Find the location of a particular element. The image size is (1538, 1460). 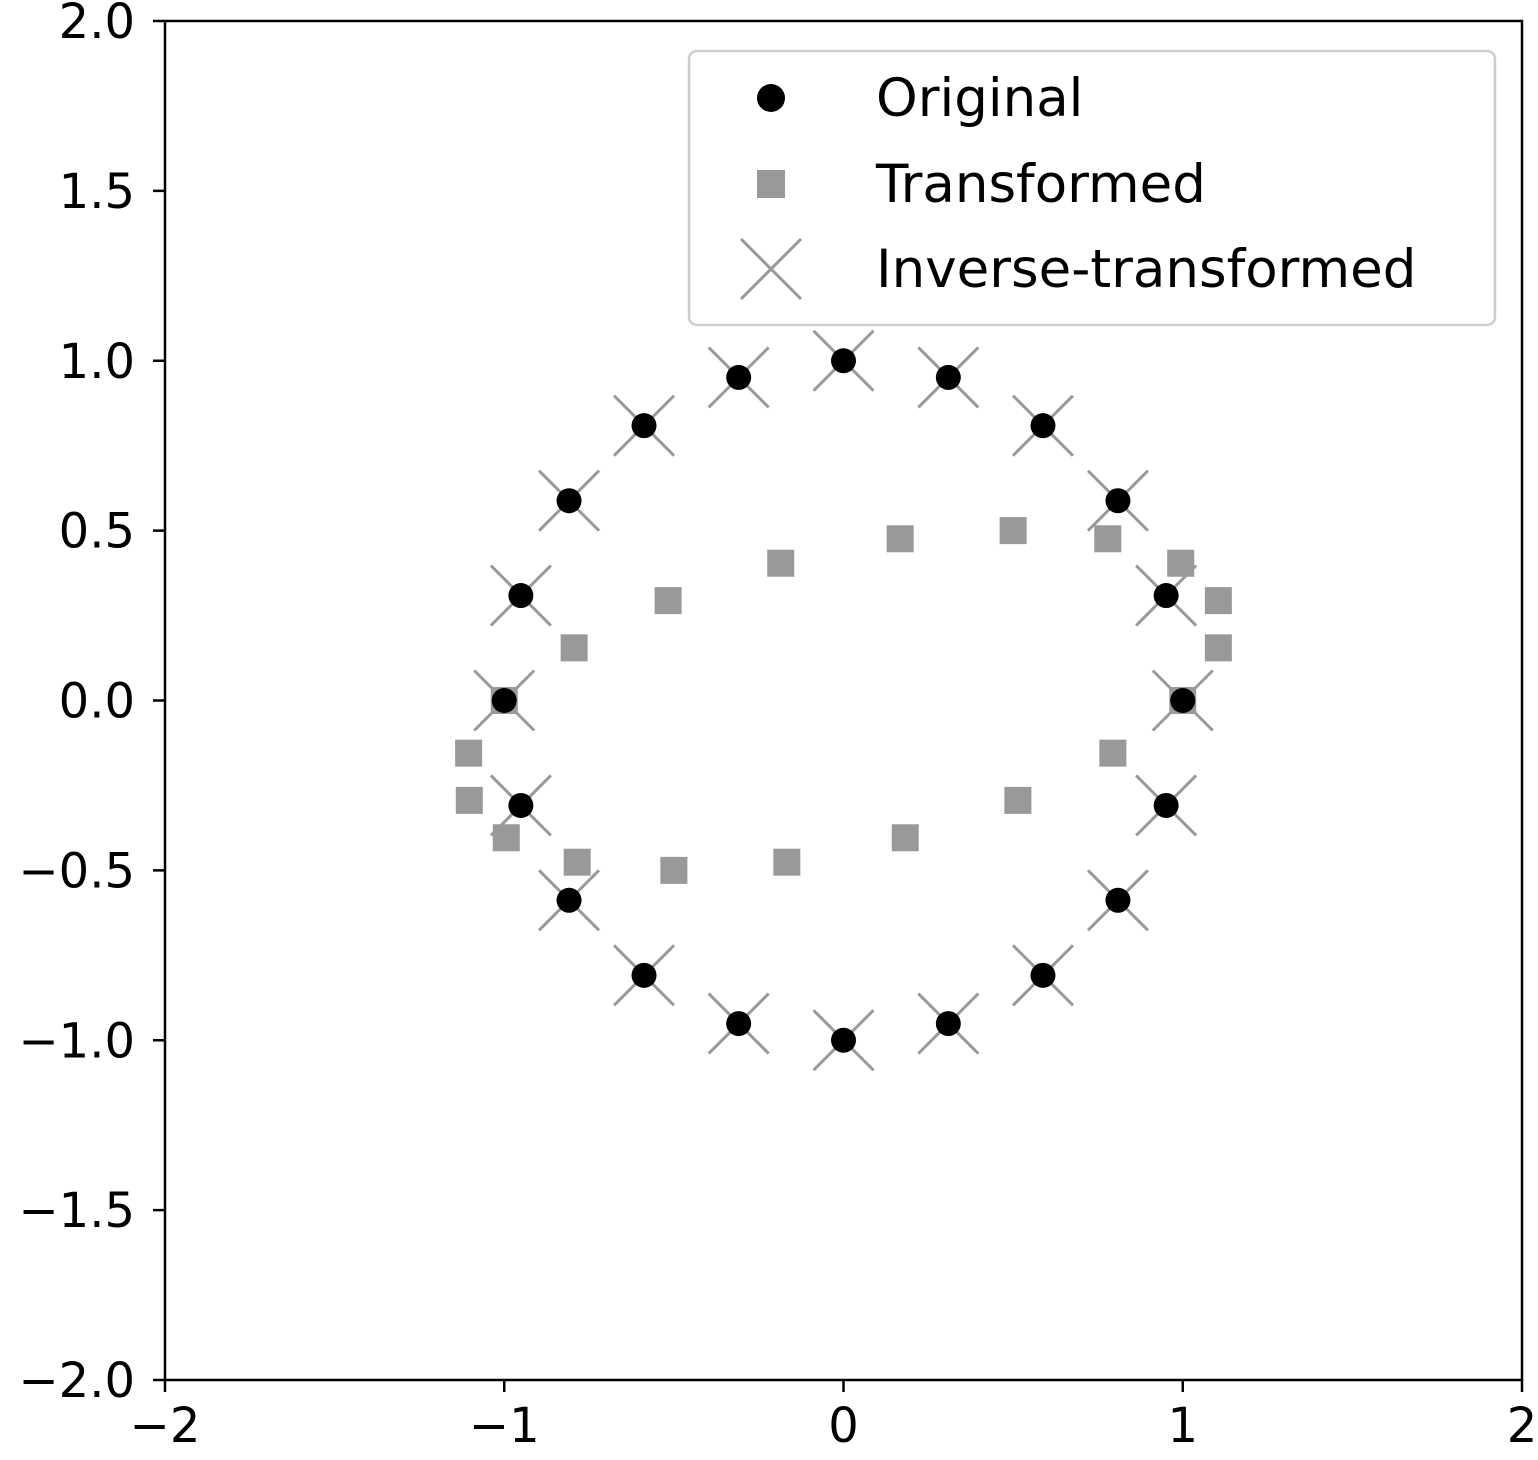

x-tick-label: 2 is located at coordinates (1522, 1426).